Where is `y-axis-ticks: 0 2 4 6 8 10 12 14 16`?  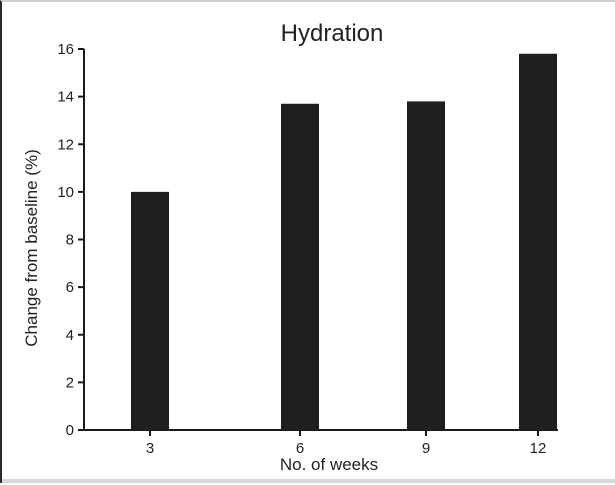
y-axis-ticks: 0 2 4 6 8 10 12 14 16 is located at coordinates (70, 240).